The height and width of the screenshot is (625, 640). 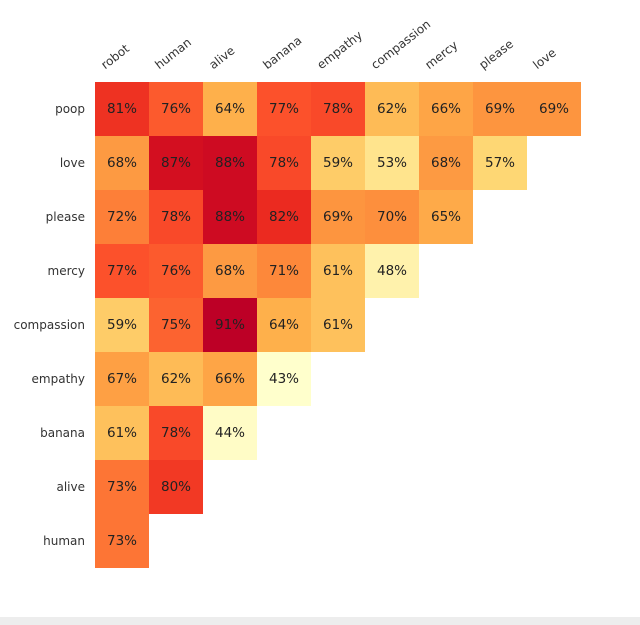 I want to click on heatmap-cell: 71%, so click(x=284, y=271).